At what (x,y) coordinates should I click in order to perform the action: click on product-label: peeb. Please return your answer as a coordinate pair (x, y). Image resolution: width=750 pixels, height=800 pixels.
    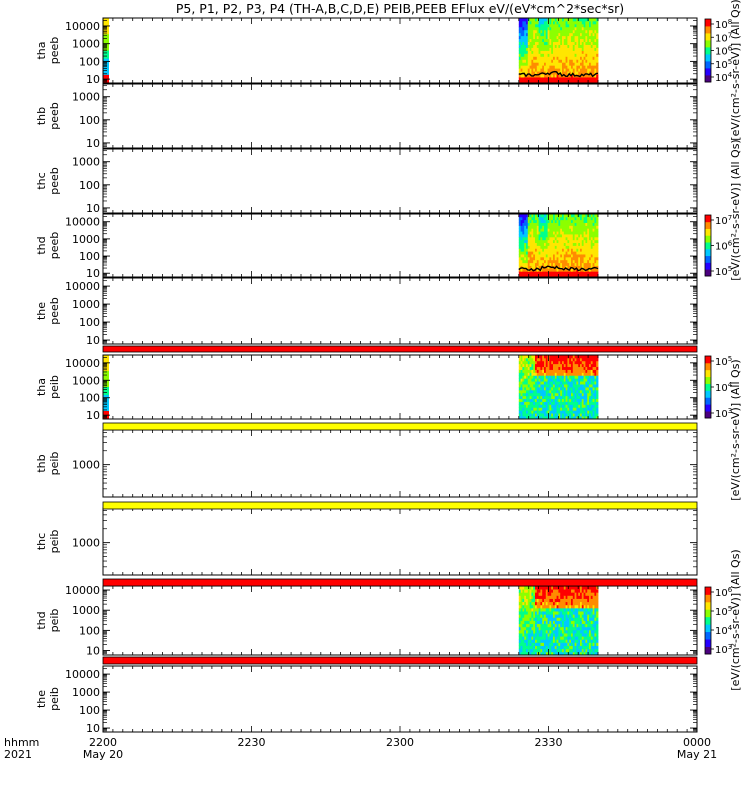
    Looking at the image, I should click on (54, 311).